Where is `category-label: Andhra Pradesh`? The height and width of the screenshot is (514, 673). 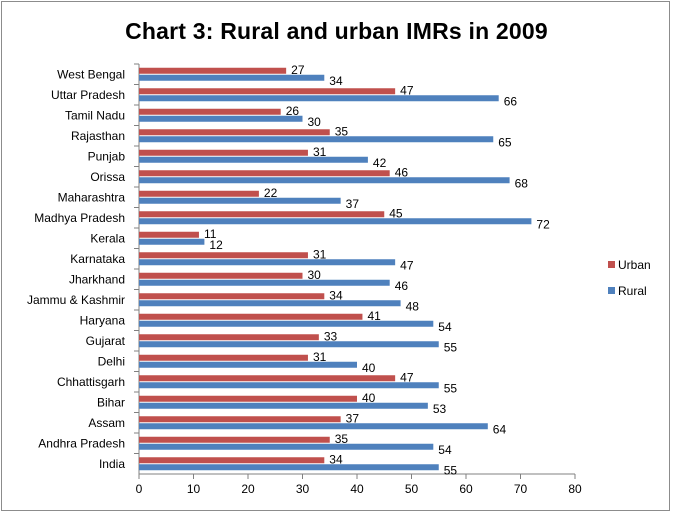
category-label: Andhra Pradesh is located at coordinates (81, 443).